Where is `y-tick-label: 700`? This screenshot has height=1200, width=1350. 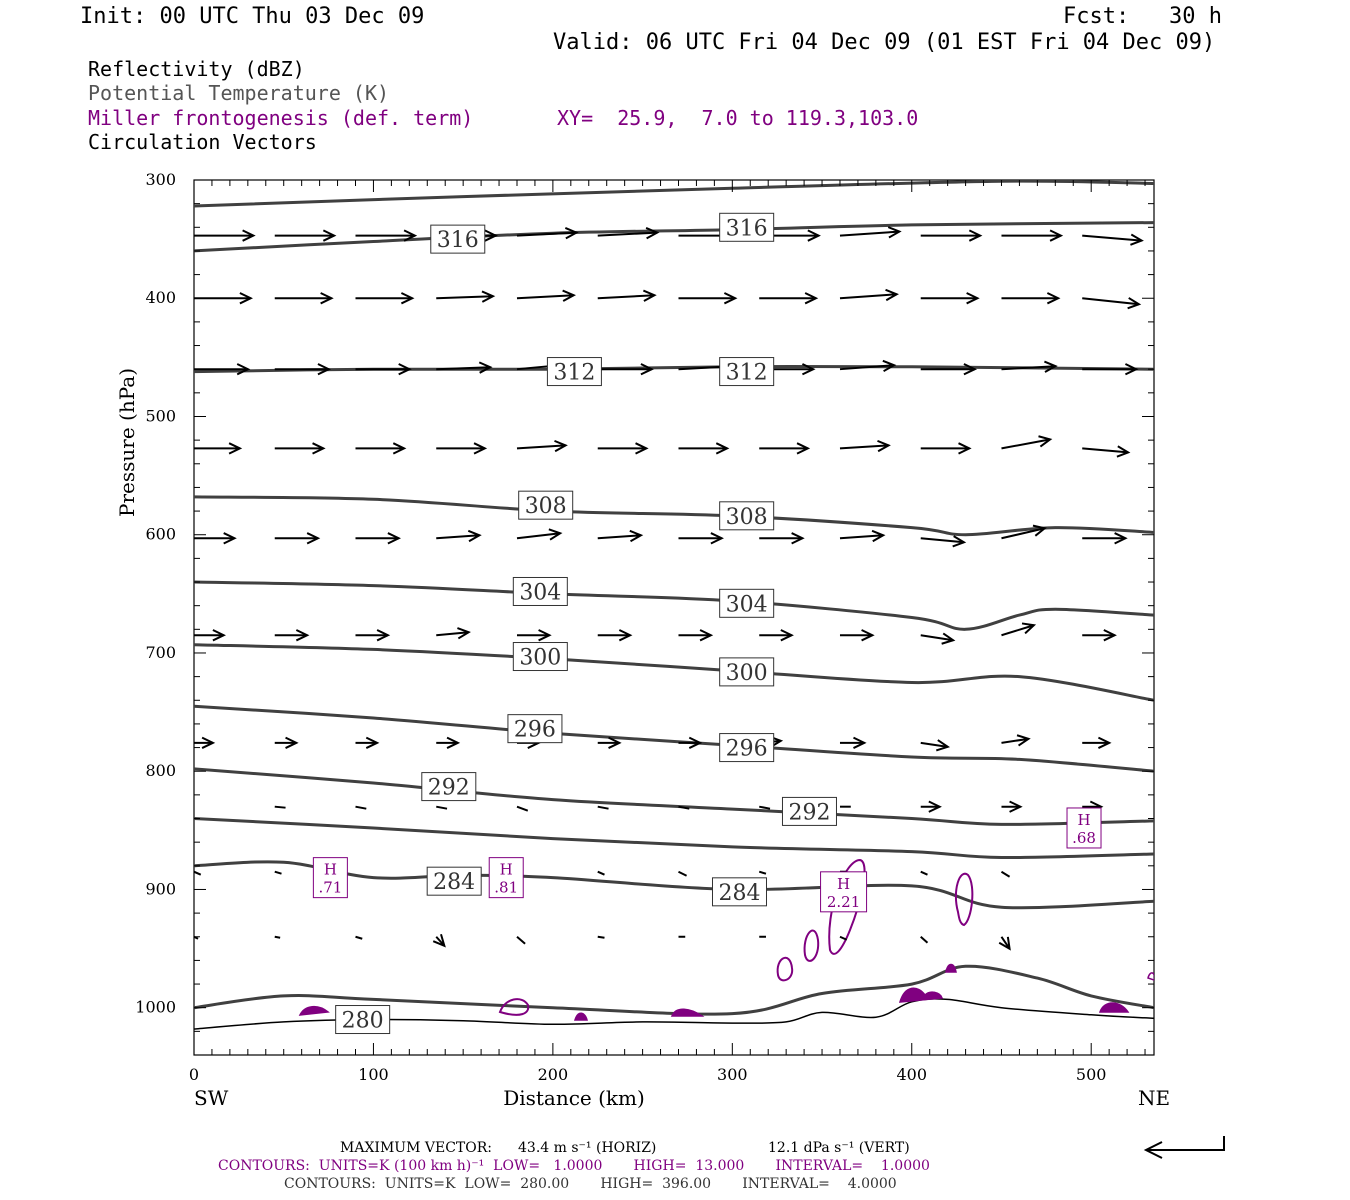 y-tick-label: 700 is located at coordinates (160, 652).